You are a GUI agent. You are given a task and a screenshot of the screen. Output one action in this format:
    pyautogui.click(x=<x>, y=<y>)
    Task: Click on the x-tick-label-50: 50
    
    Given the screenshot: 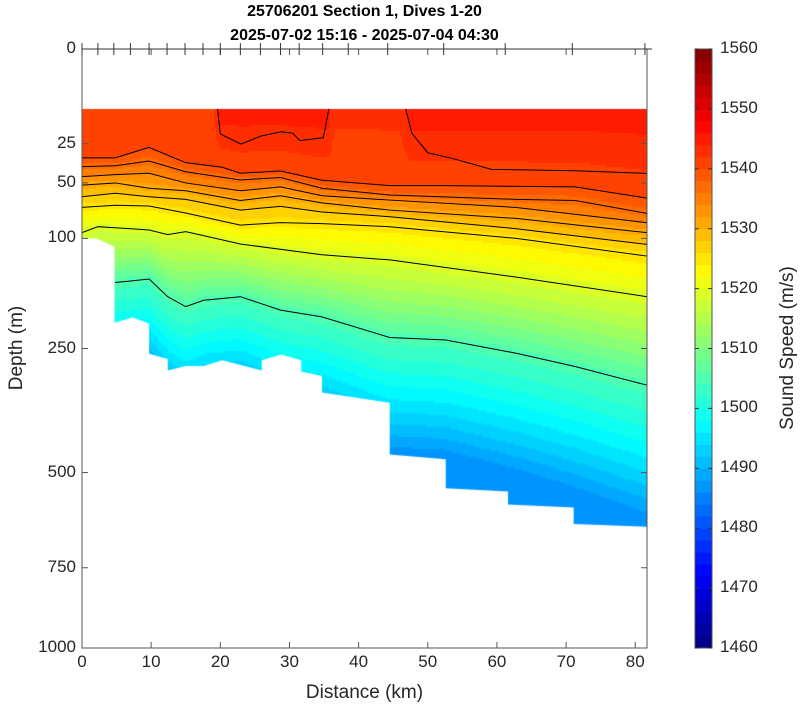 What is the action you would take?
    pyautogui.click(x=428, y=661)
    